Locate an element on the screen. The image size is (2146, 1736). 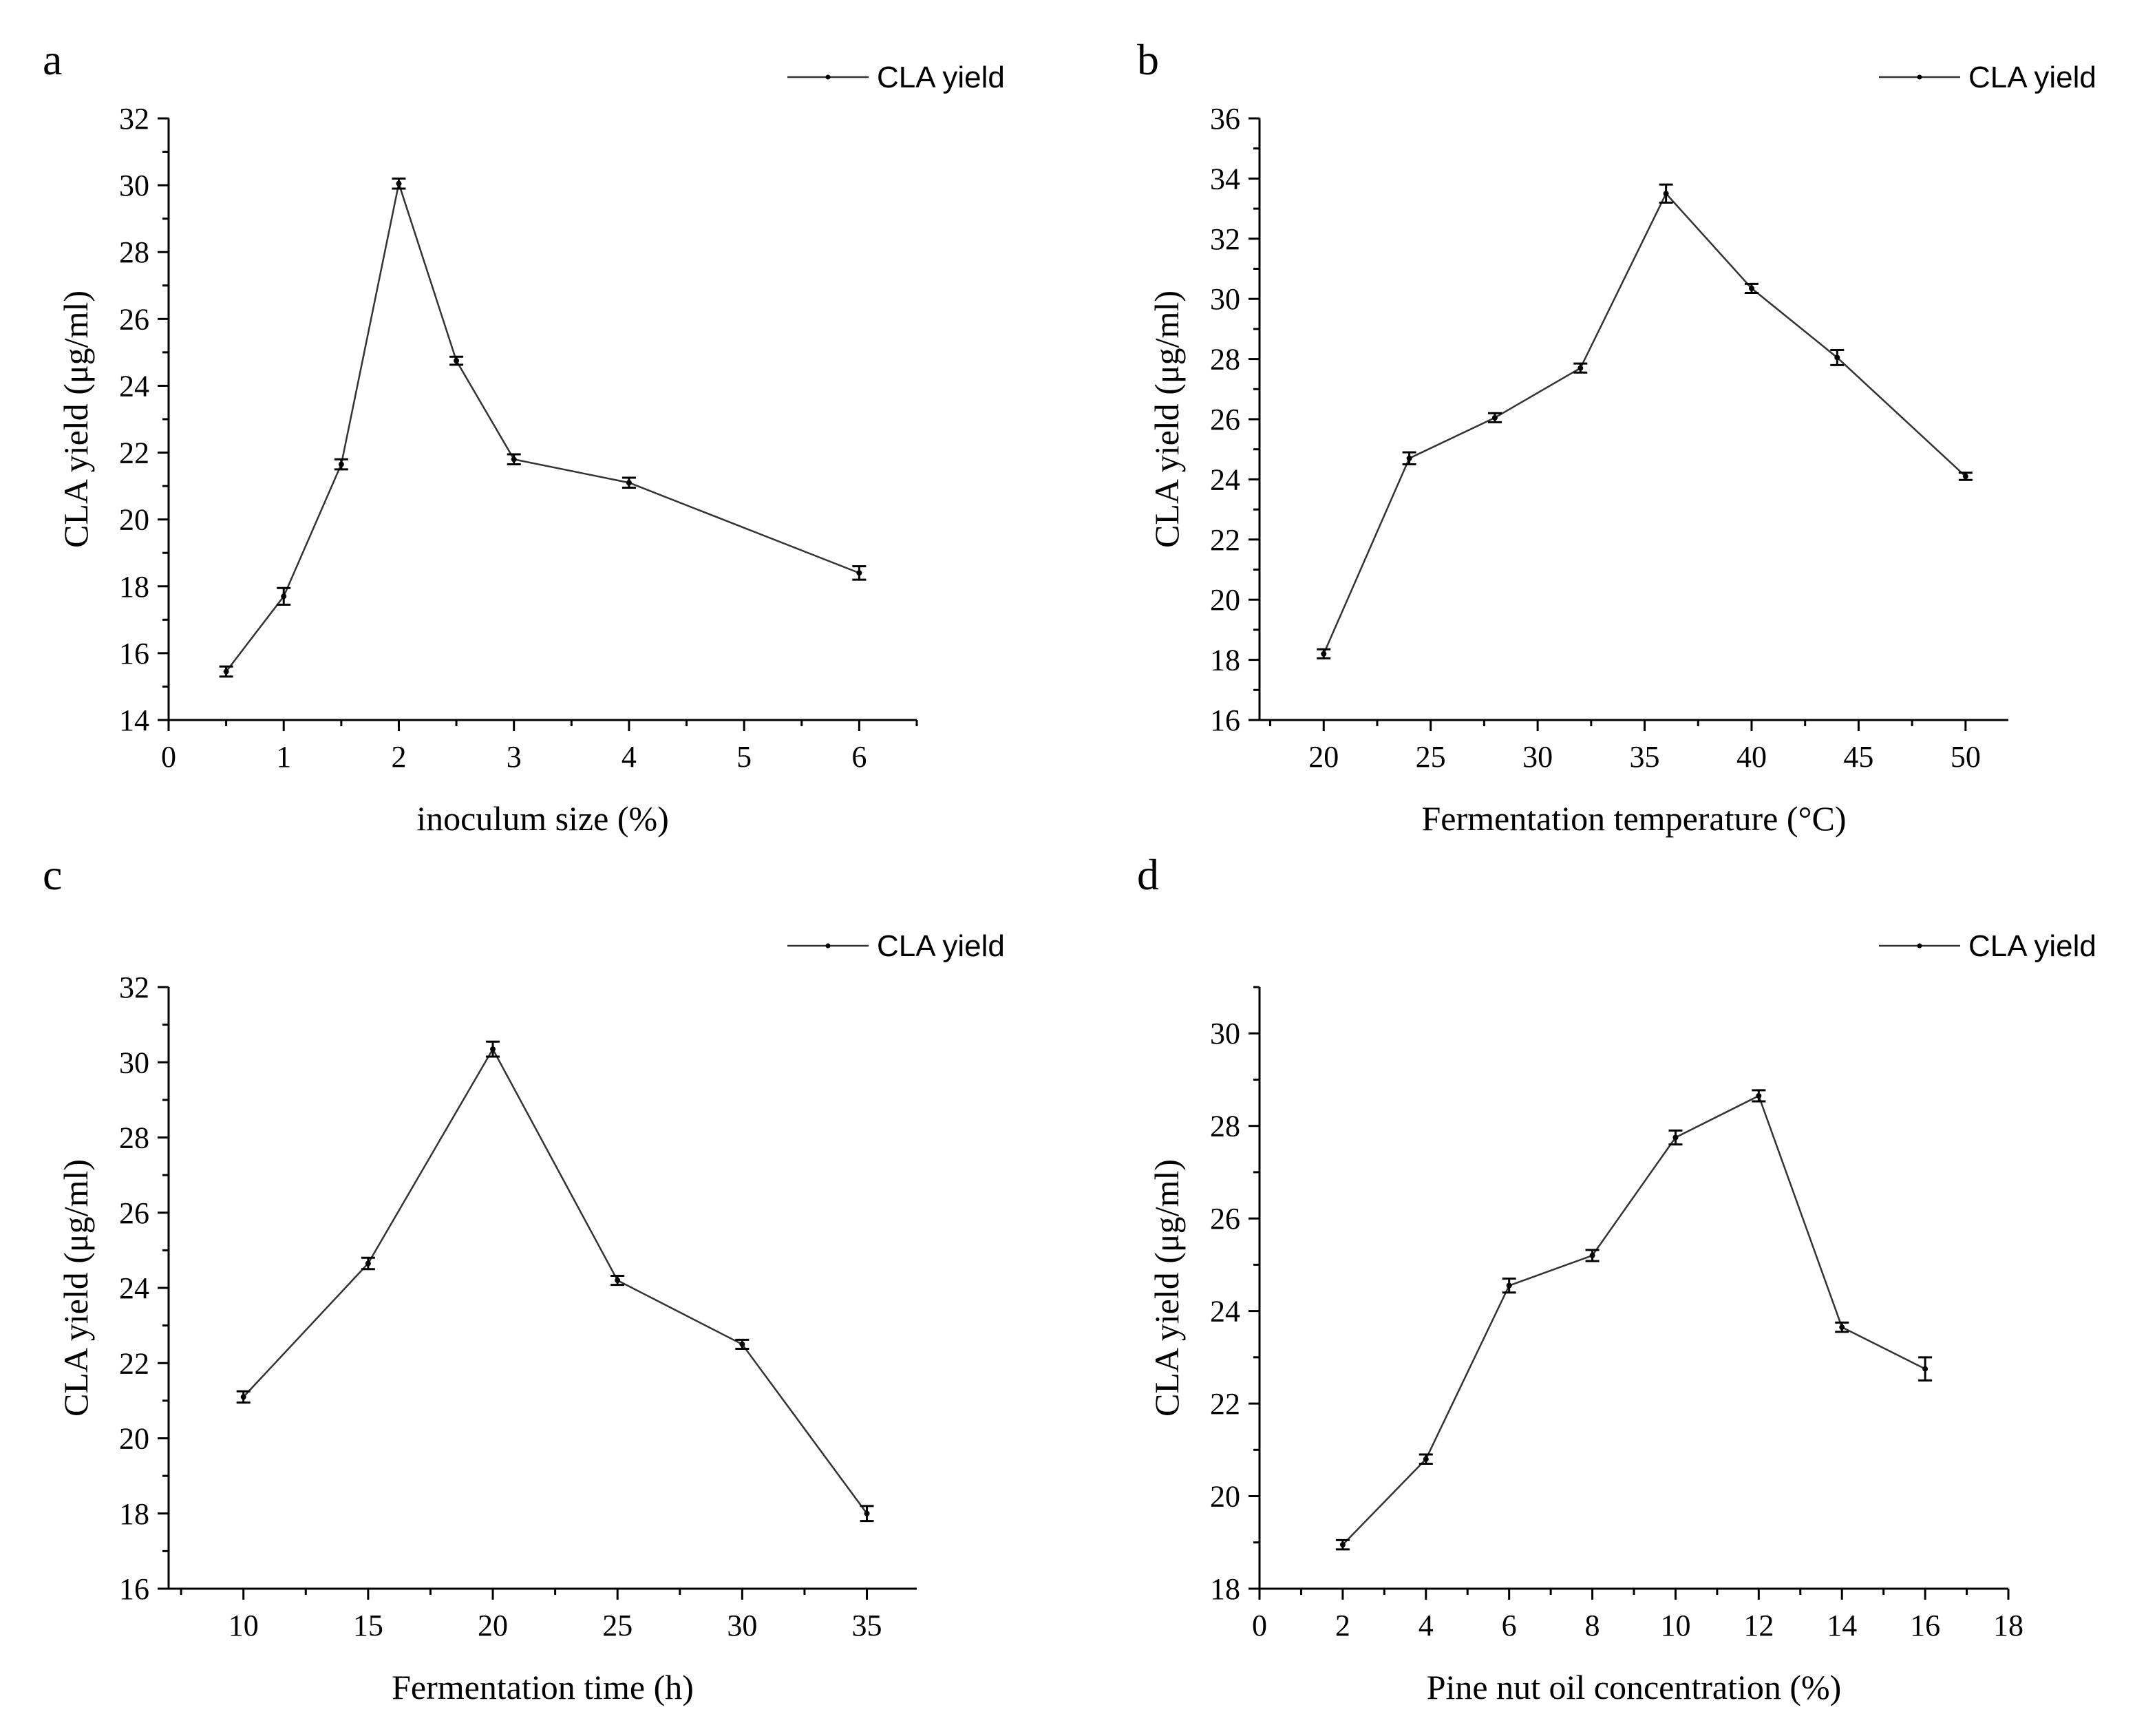
x-tick-label: 2 is located at coordinates (399, 757).